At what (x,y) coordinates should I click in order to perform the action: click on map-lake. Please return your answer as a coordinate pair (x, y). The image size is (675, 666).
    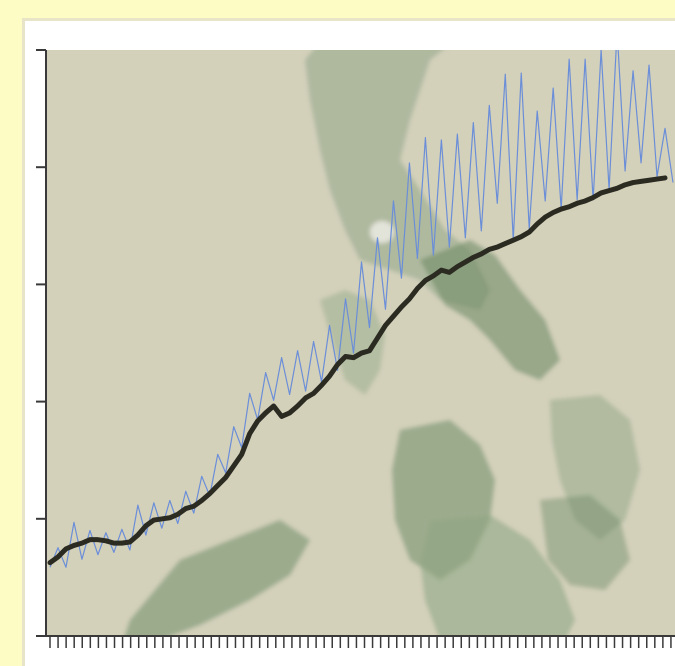
    Looking at the image, I should click on (382, 232).